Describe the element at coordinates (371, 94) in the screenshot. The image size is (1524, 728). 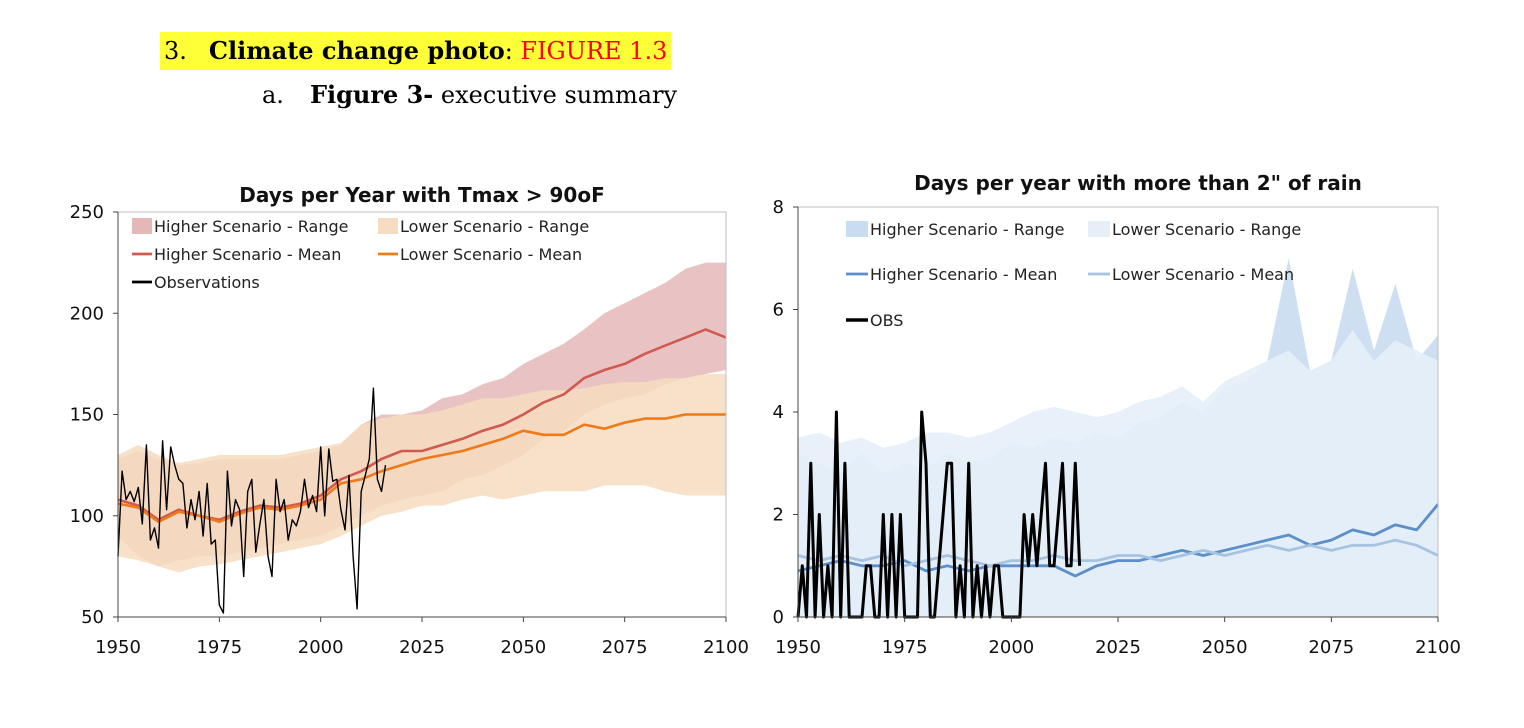
I see `subheading-label: Figure 3-` at that location.